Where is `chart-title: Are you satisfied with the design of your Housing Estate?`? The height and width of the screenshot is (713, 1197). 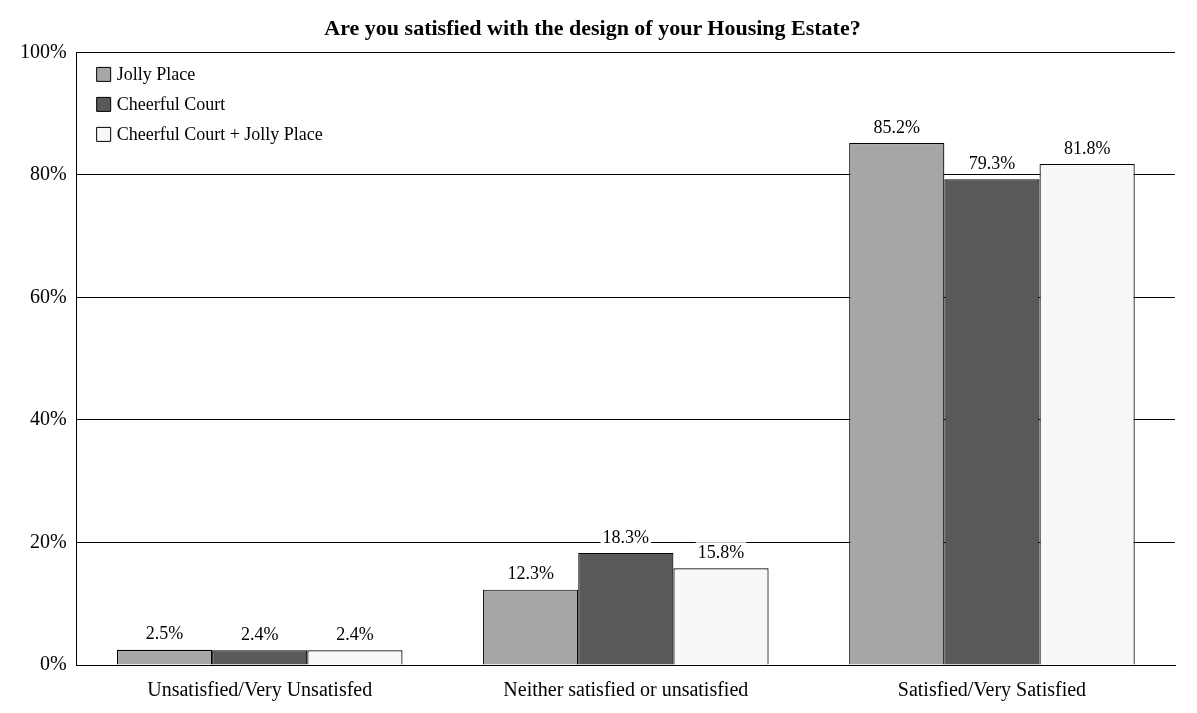 chart-title: Are you satisfied with the design of your Housing Estate? is located at coordinates (592, 27).